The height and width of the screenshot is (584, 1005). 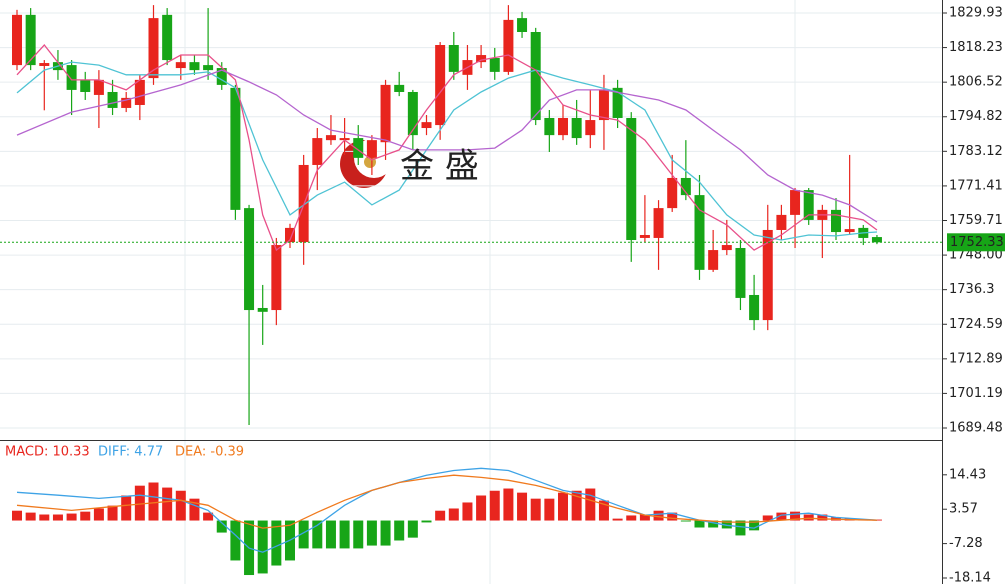 What do you see at coordinates (976, 358) in the screenshot?
I see `y-tick-label: 1712.89` at bounding box center [976, 358].